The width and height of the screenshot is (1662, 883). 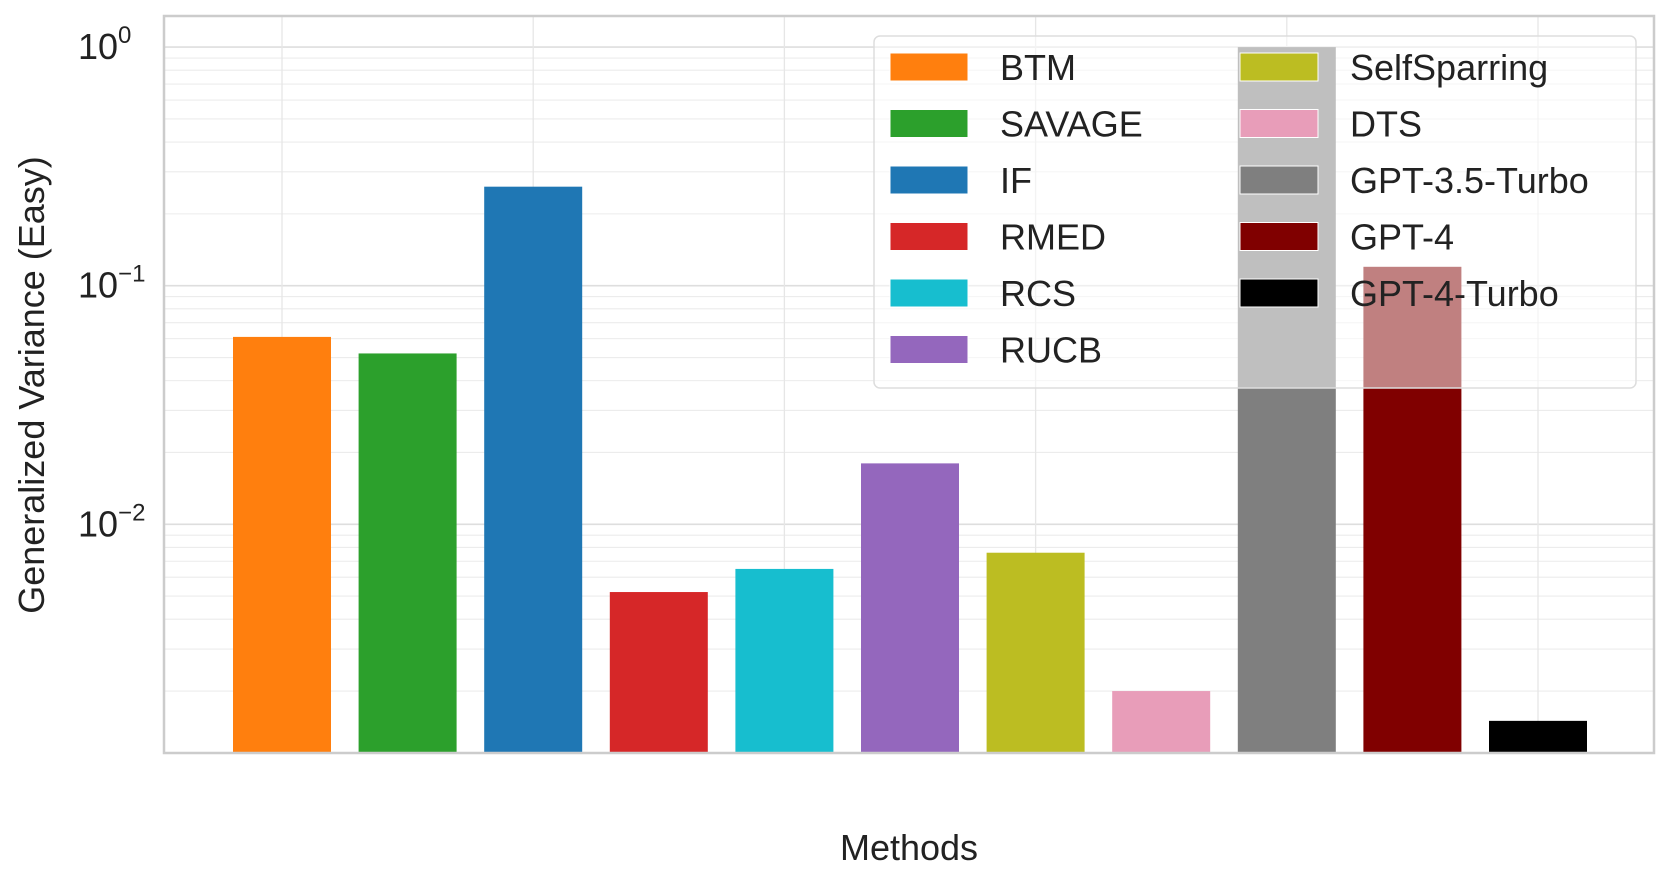 What do you see at coordinates (1071, 124) in the screenshot?
I see `legend-label: SAVAGE` at bounding box center [1071, 124].